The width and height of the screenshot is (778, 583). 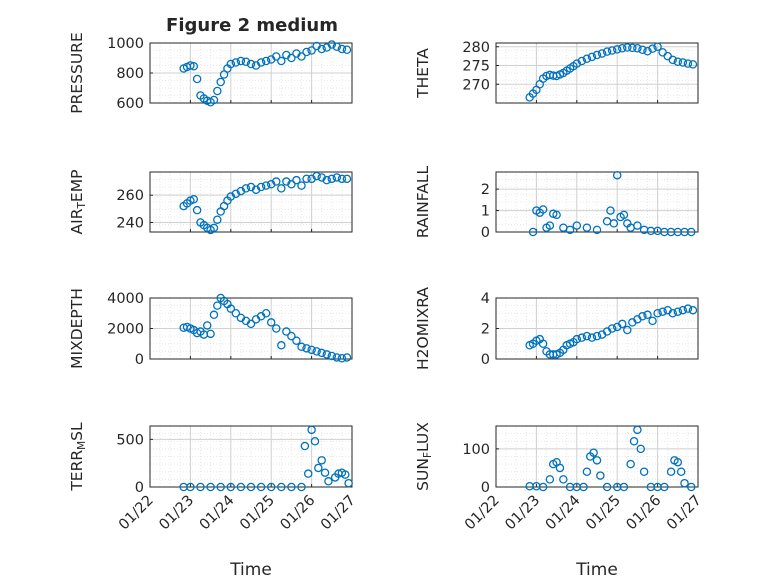 I want to click on y-axis-label: RAINFALL, so click(x=423, y=201).